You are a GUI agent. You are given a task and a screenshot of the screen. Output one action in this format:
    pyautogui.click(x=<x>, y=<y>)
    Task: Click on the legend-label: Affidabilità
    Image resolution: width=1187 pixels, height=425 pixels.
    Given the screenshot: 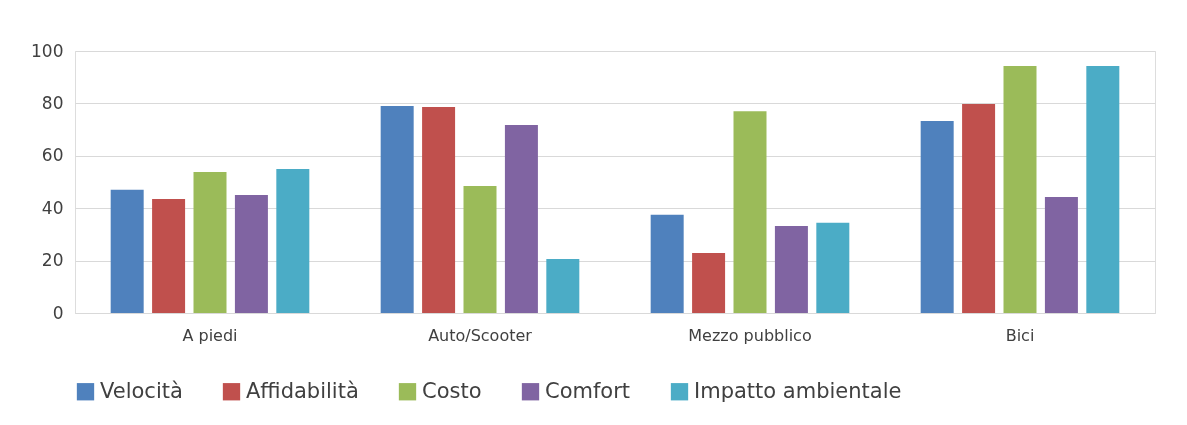 What is the action you would take?
    pyautogui.click(x=302, y=390)
    